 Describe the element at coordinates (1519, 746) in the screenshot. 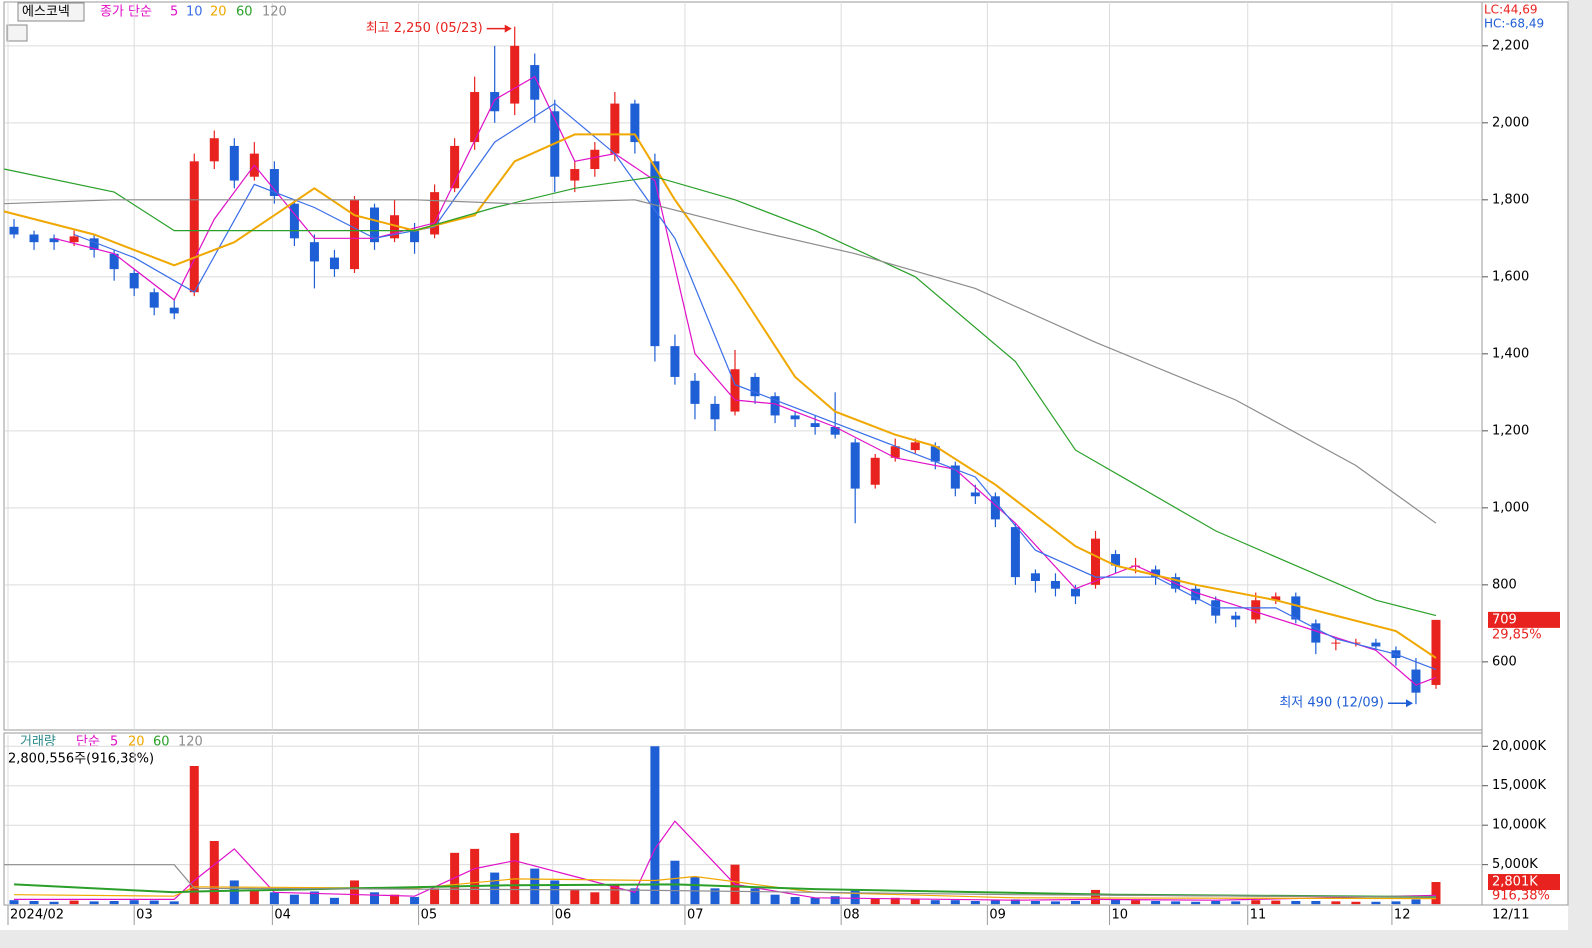

I see `y-tick-label: 20,000K` at that location.